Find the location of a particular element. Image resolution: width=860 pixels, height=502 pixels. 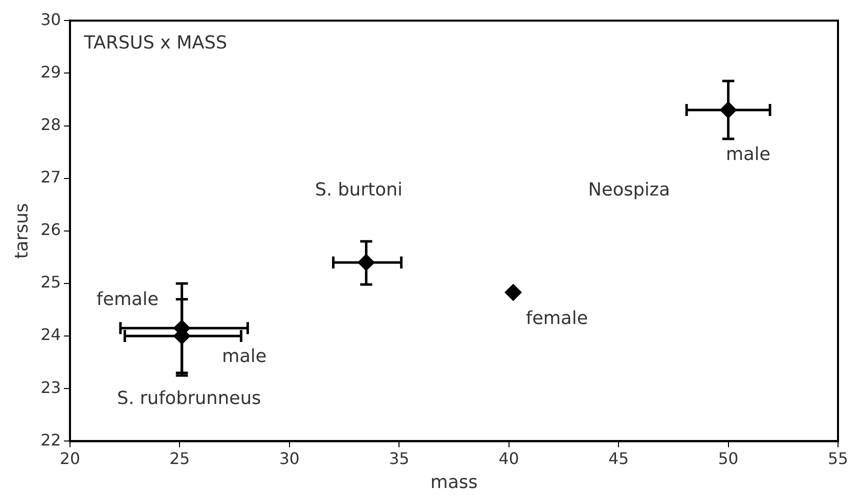

text: TARSUS x MASS is located at coordinates (155, 43).